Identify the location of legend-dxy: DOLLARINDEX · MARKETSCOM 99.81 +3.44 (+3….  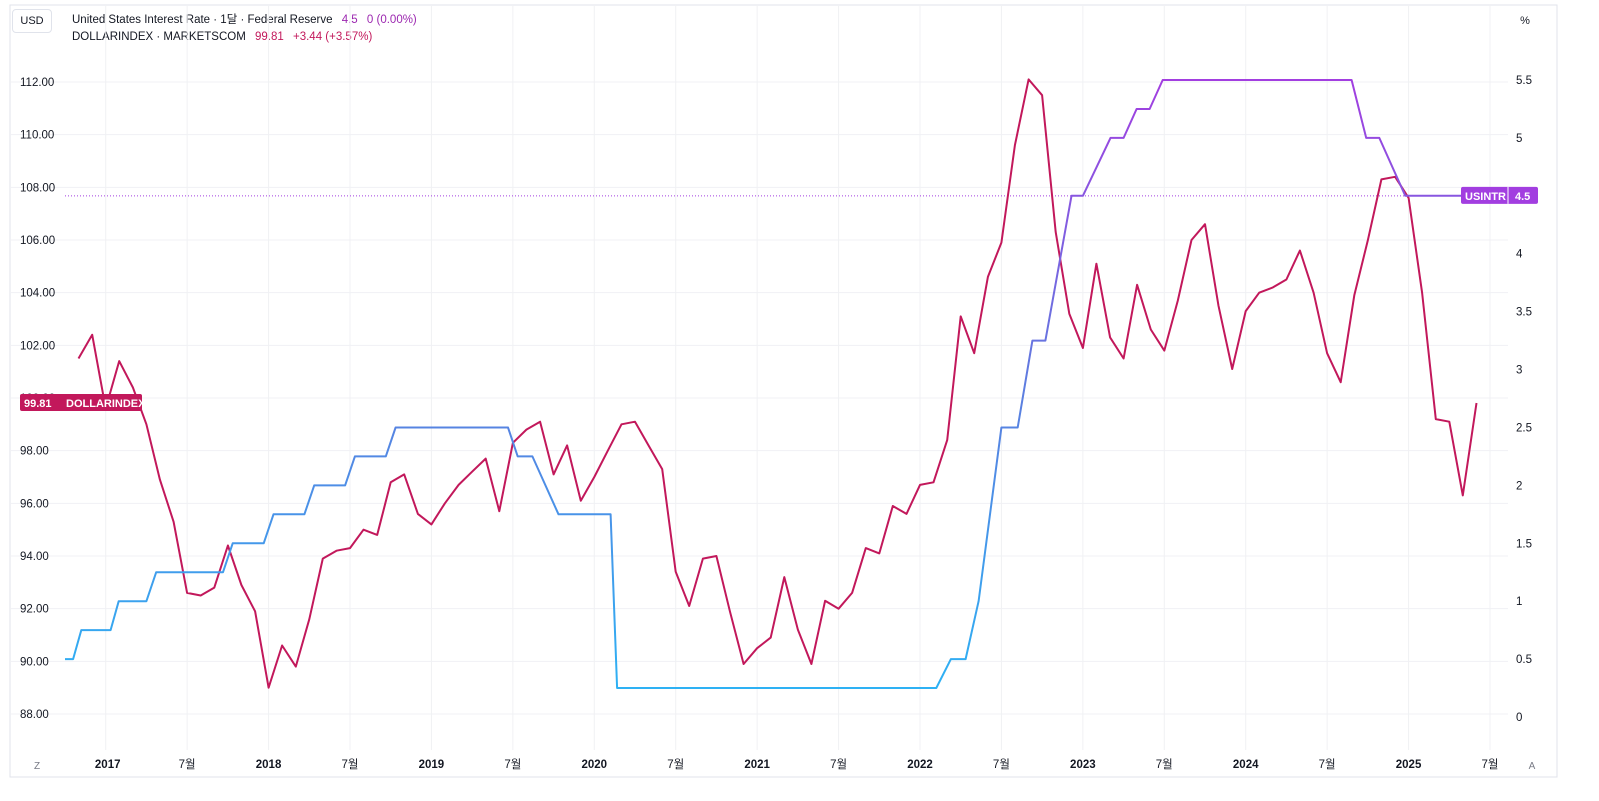
(244, 37).